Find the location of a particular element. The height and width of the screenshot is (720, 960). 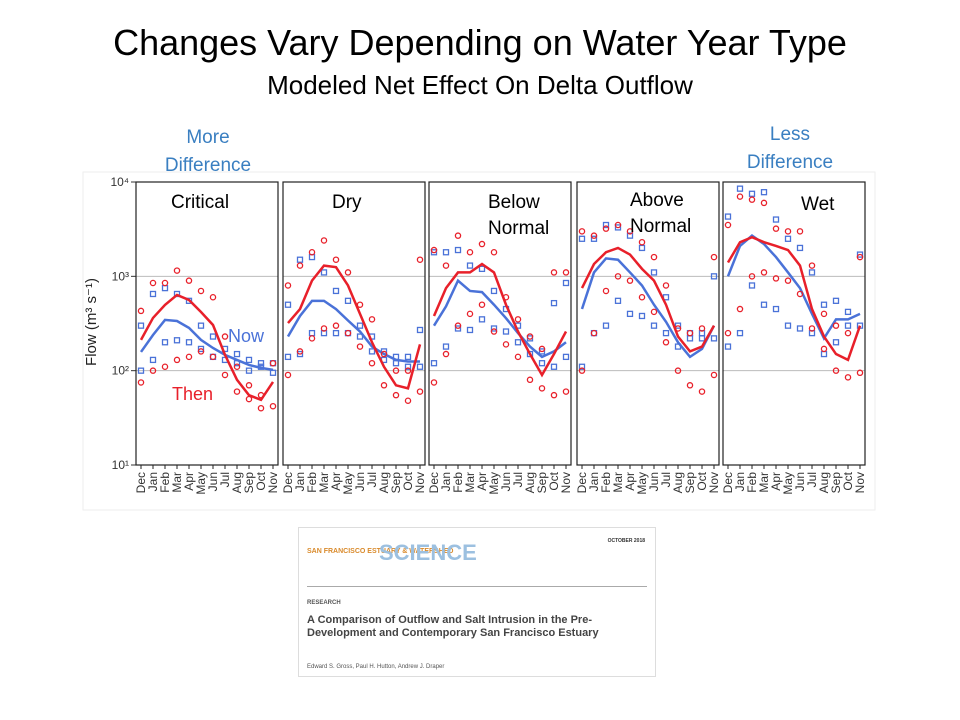

x-tick-label: Jan is located at coordinates (446, 481).